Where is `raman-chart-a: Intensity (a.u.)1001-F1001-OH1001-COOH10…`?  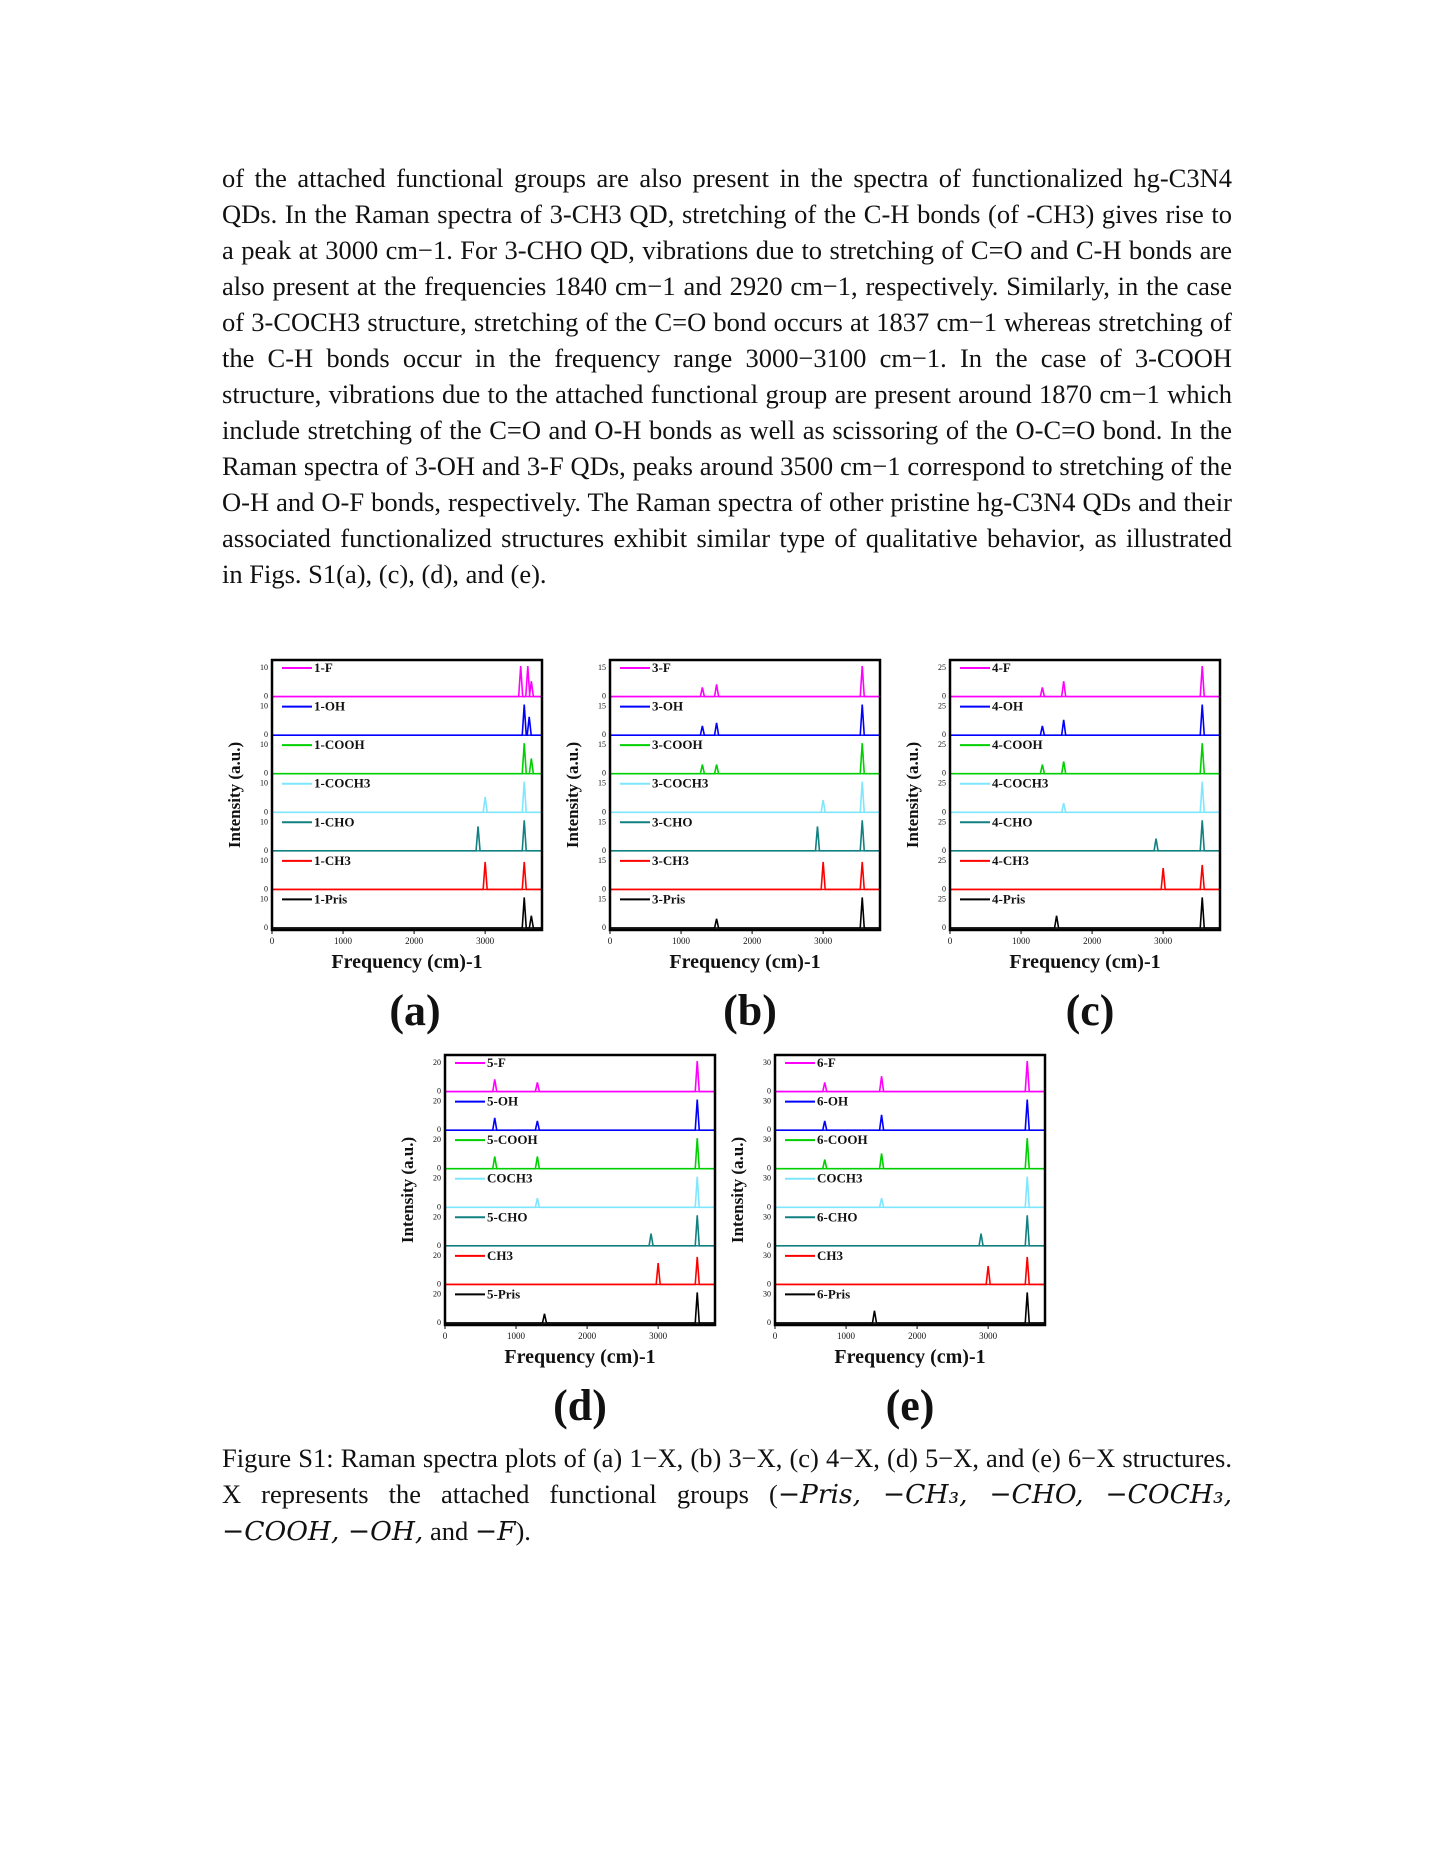
raman-chart-a: Intensity (a.u.)1001-F1001-OH1001-COOH10… is located at coordinates (384, 815).